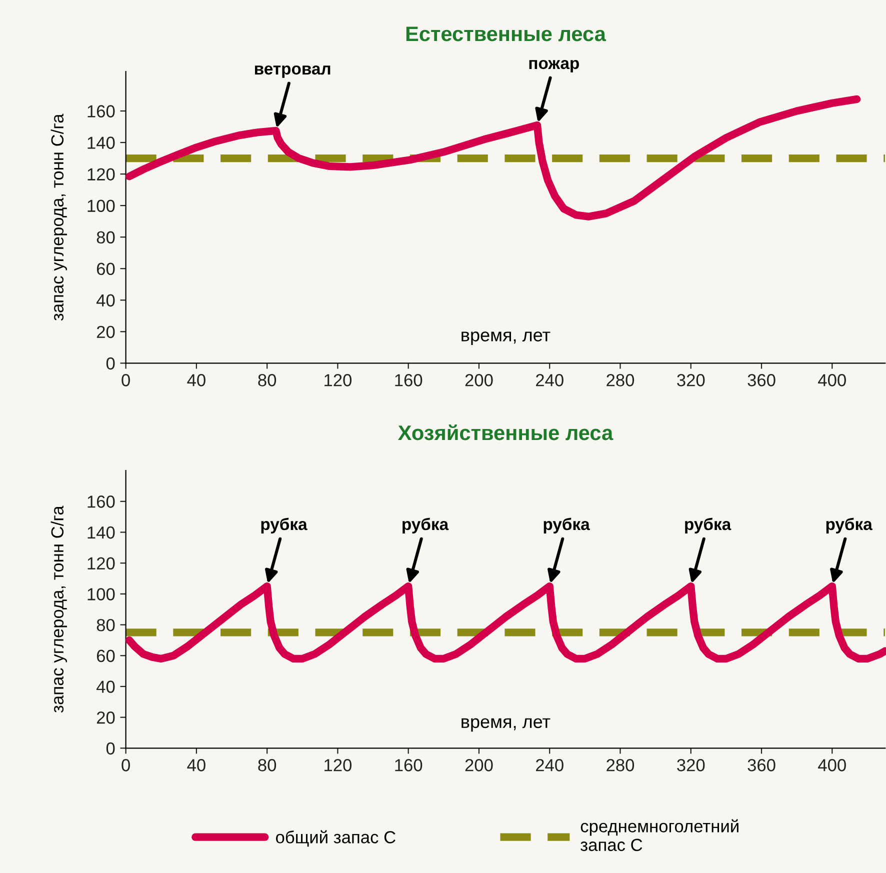  Describe the element at coordinates (554, 66) in the screenshot. I see `annotation: пожар` at that location.